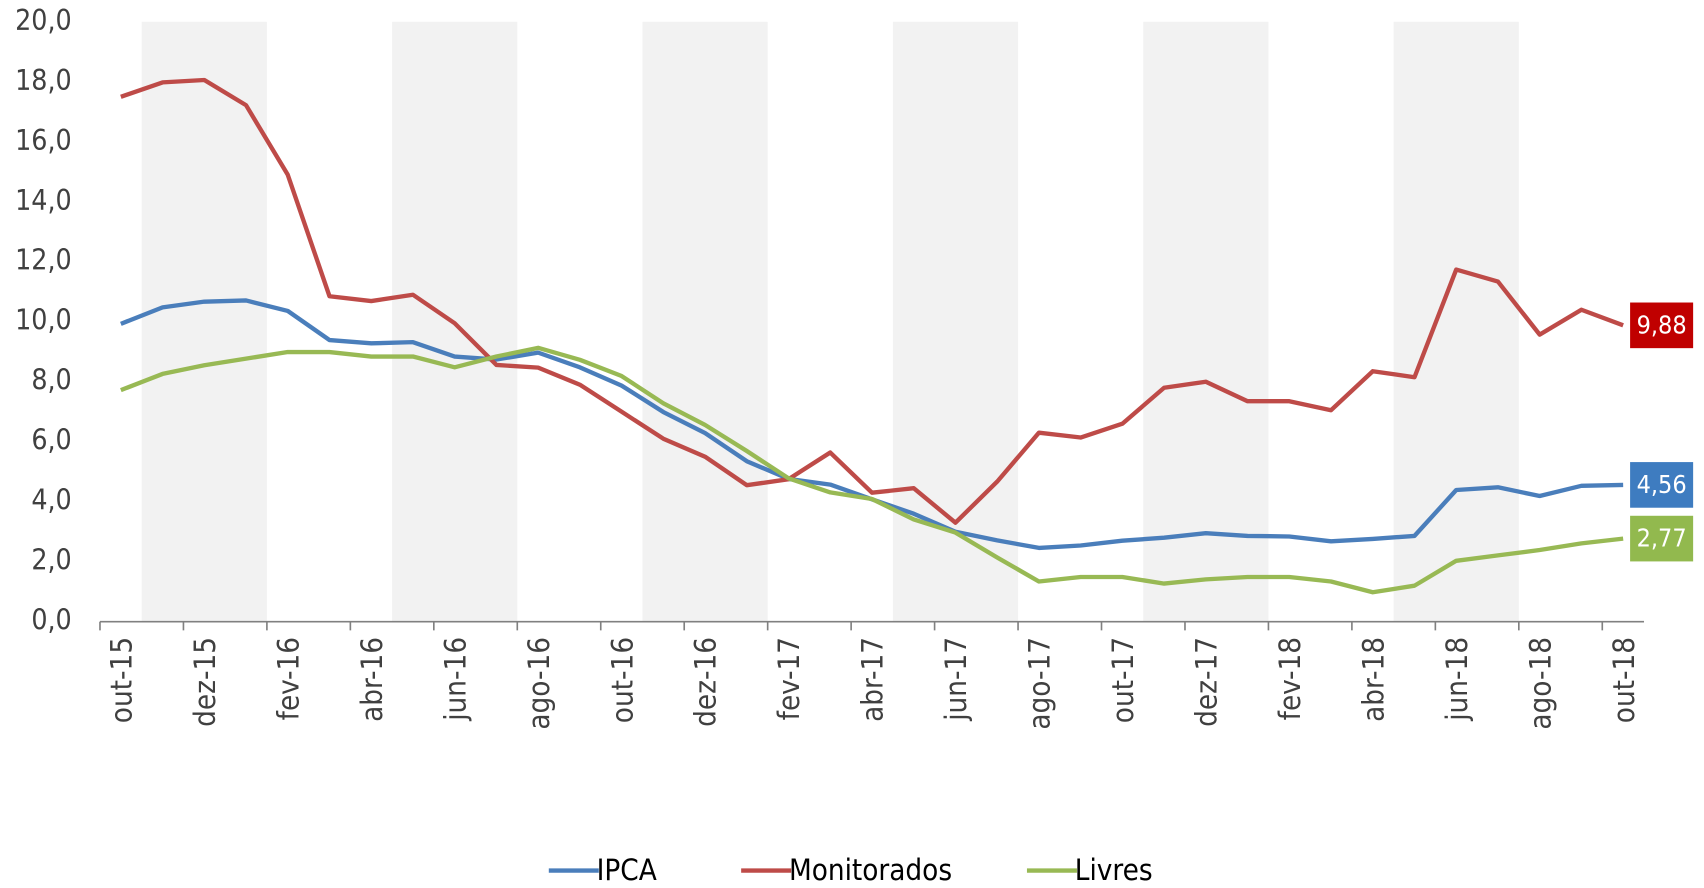 This screenshot has width=1704, height=888. I want to click on data-label: 2,77, so click(1662, 538).